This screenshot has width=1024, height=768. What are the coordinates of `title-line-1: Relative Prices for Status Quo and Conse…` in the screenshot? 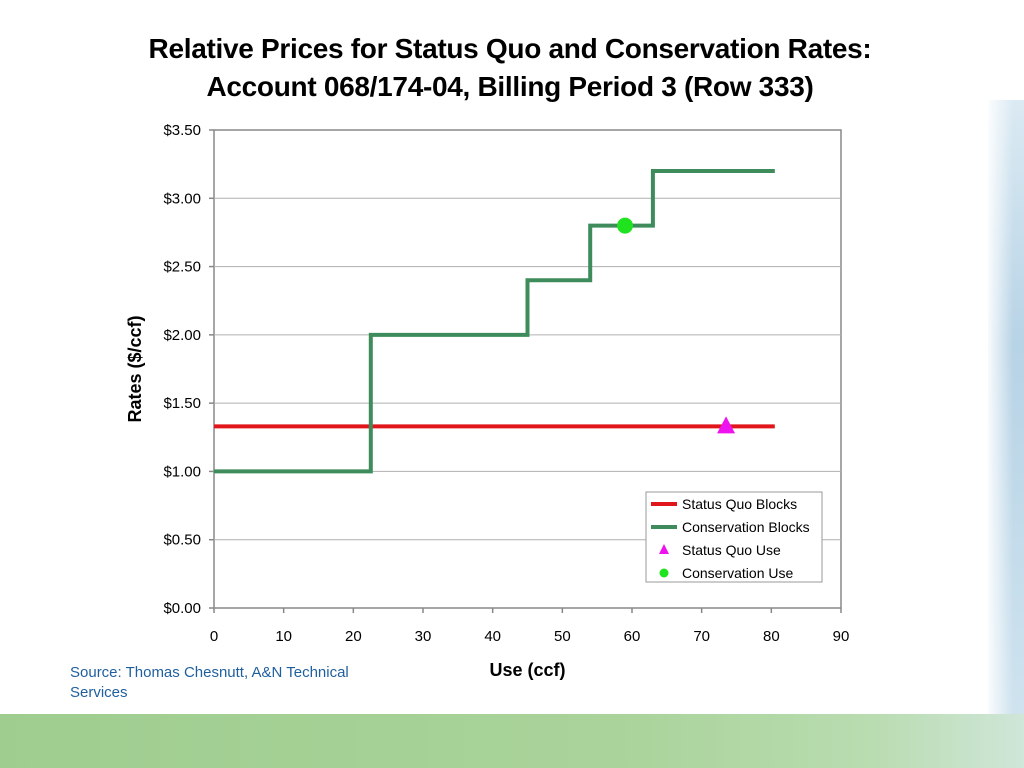 It's located at (510, 48).